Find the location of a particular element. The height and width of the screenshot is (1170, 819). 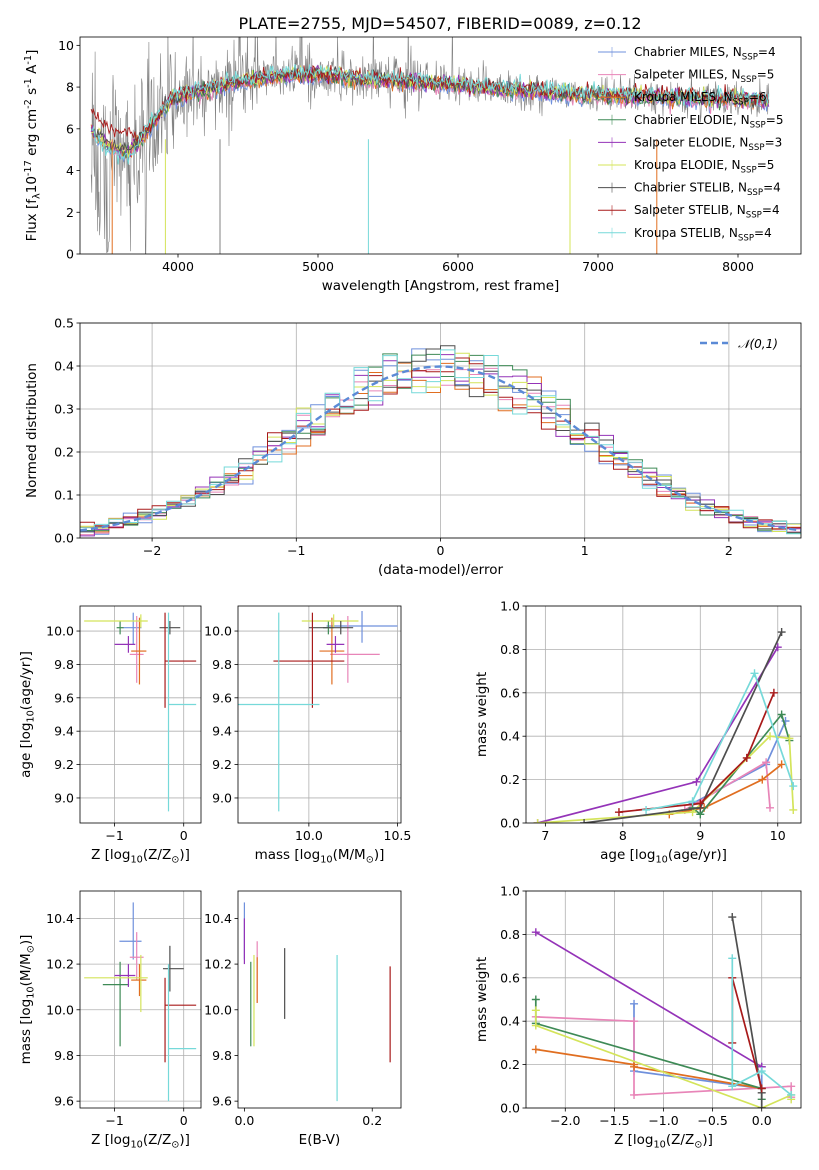

x-tick-label: 10.5 is located at coordinates (398, 835).